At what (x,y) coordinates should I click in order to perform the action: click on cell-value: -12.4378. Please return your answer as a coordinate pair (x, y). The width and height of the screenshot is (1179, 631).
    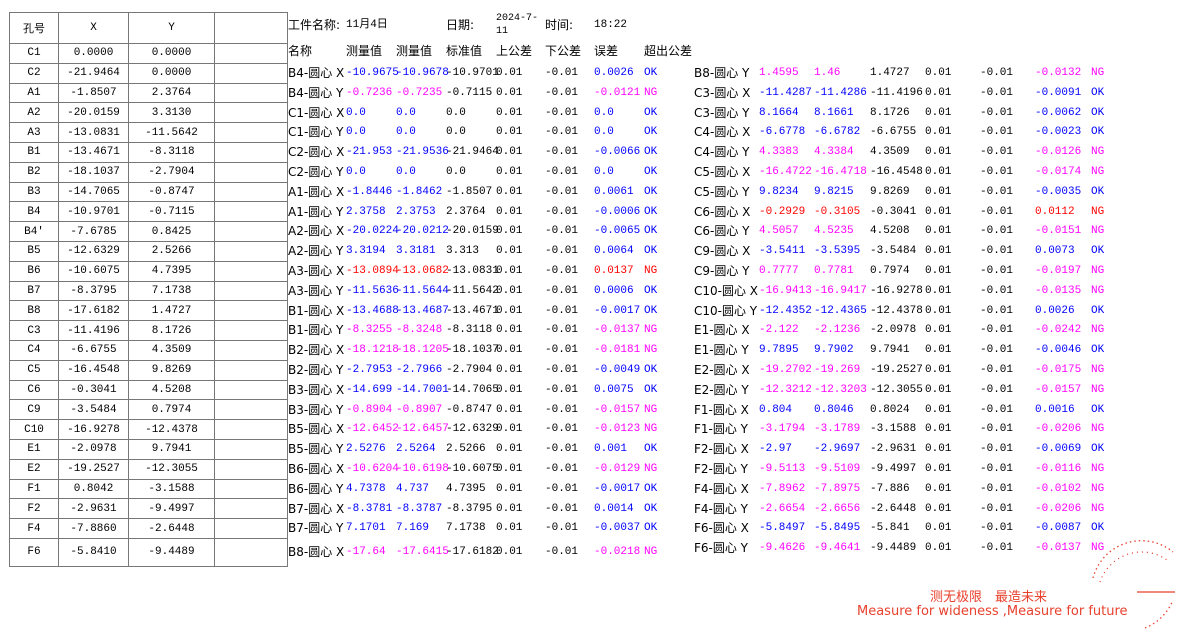
    Looking at the image, I should click on (896, 310).